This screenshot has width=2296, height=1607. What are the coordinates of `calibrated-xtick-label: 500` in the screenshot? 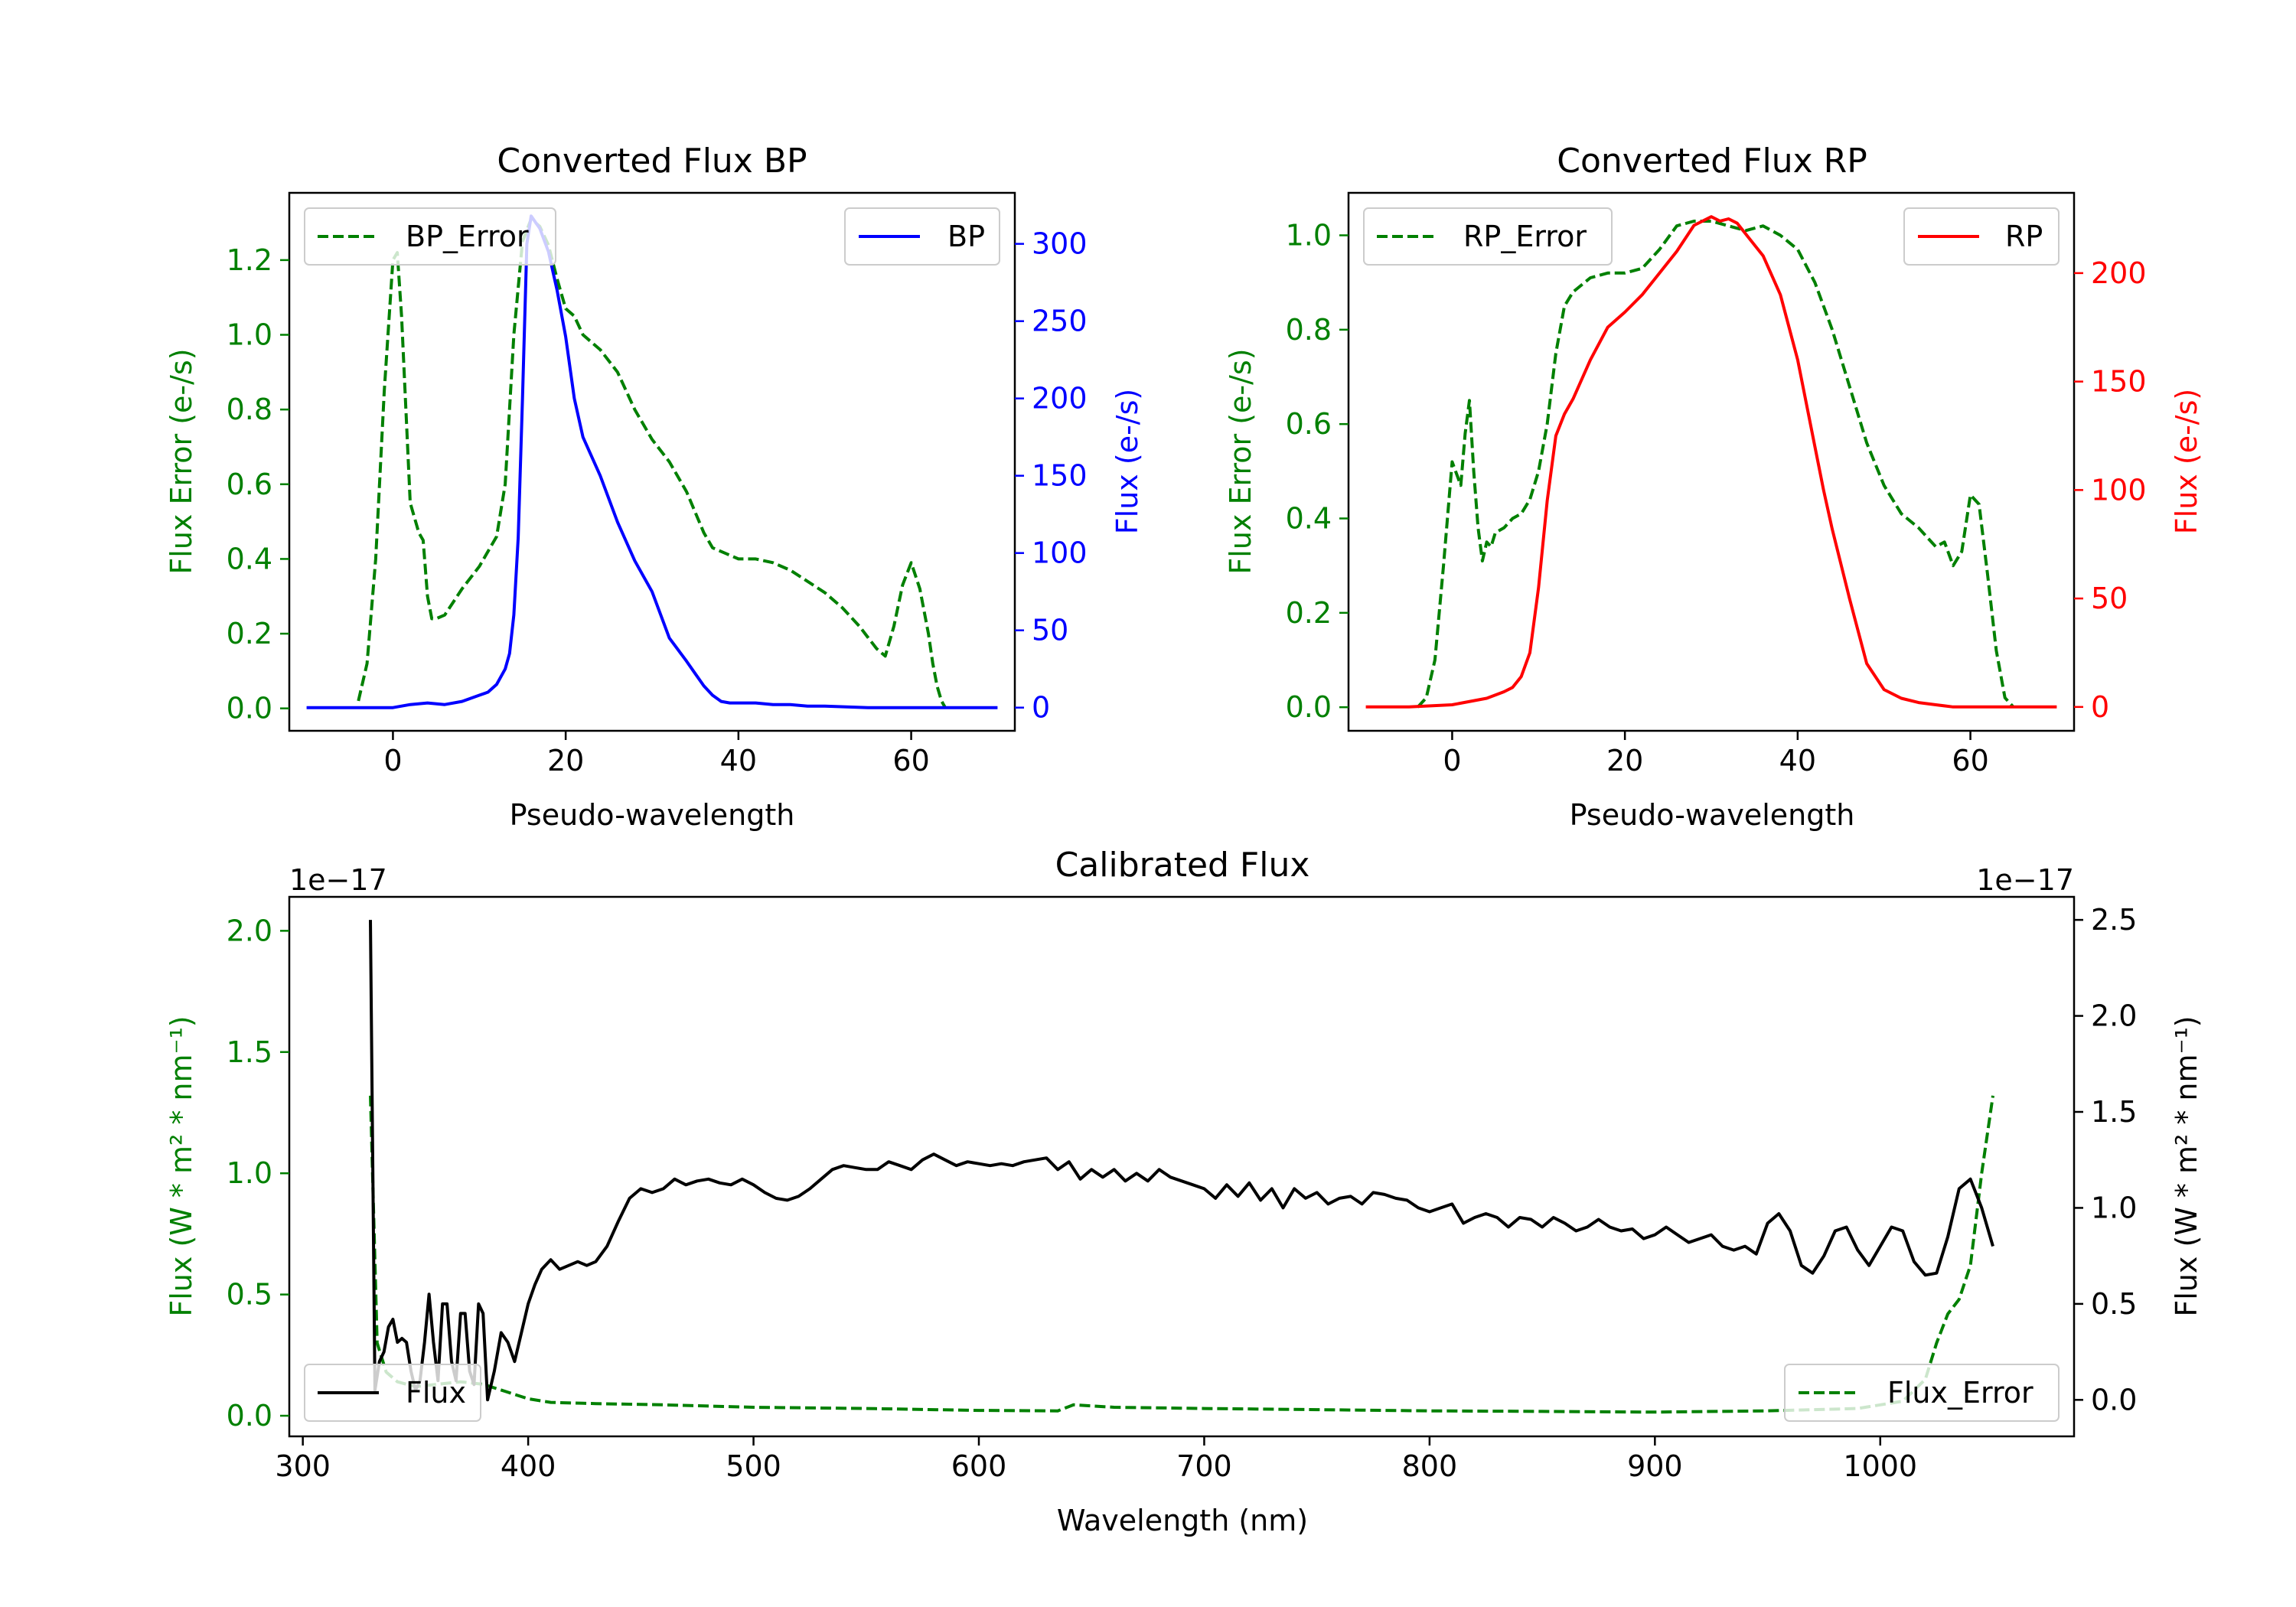 It's located at (753, 1466).